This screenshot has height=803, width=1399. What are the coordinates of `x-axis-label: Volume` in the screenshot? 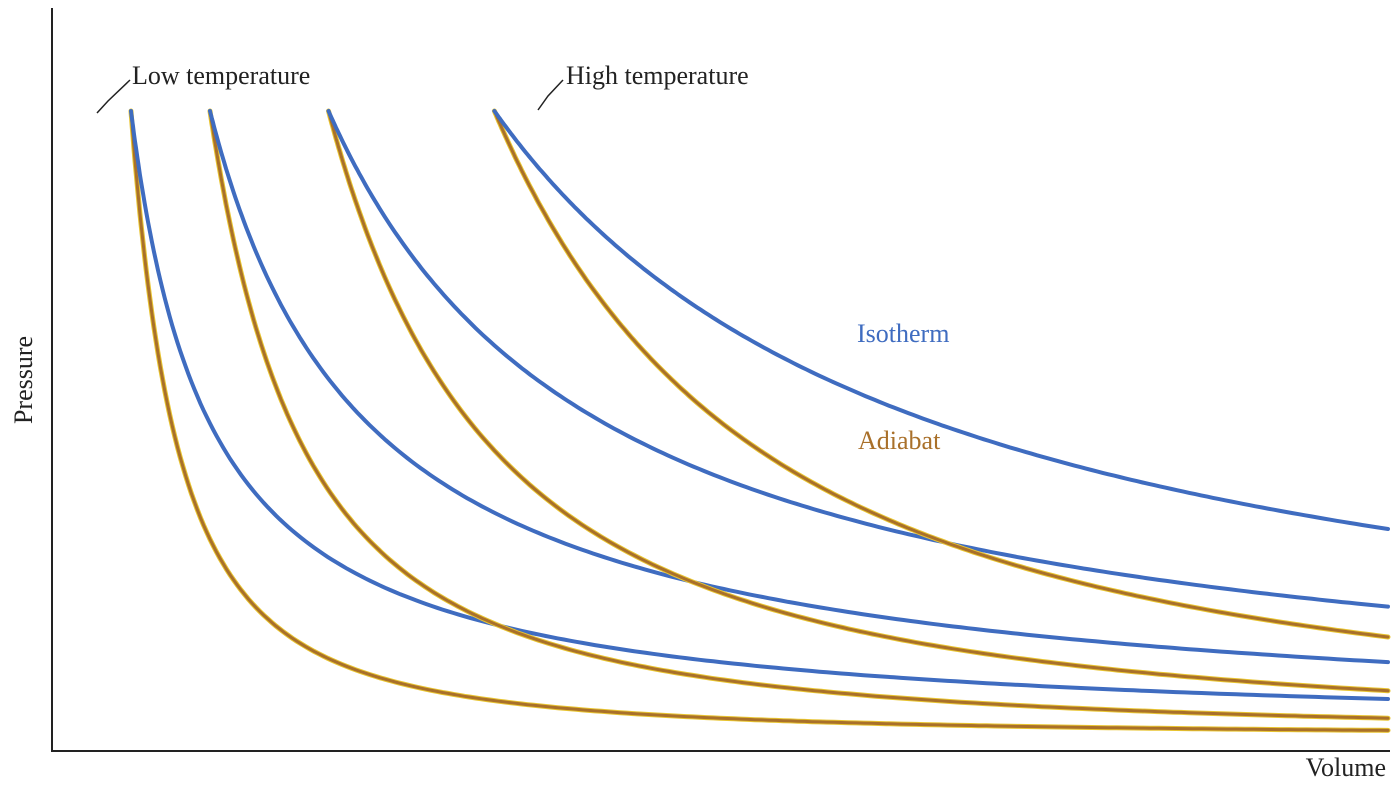 It's located at (1346, 767).